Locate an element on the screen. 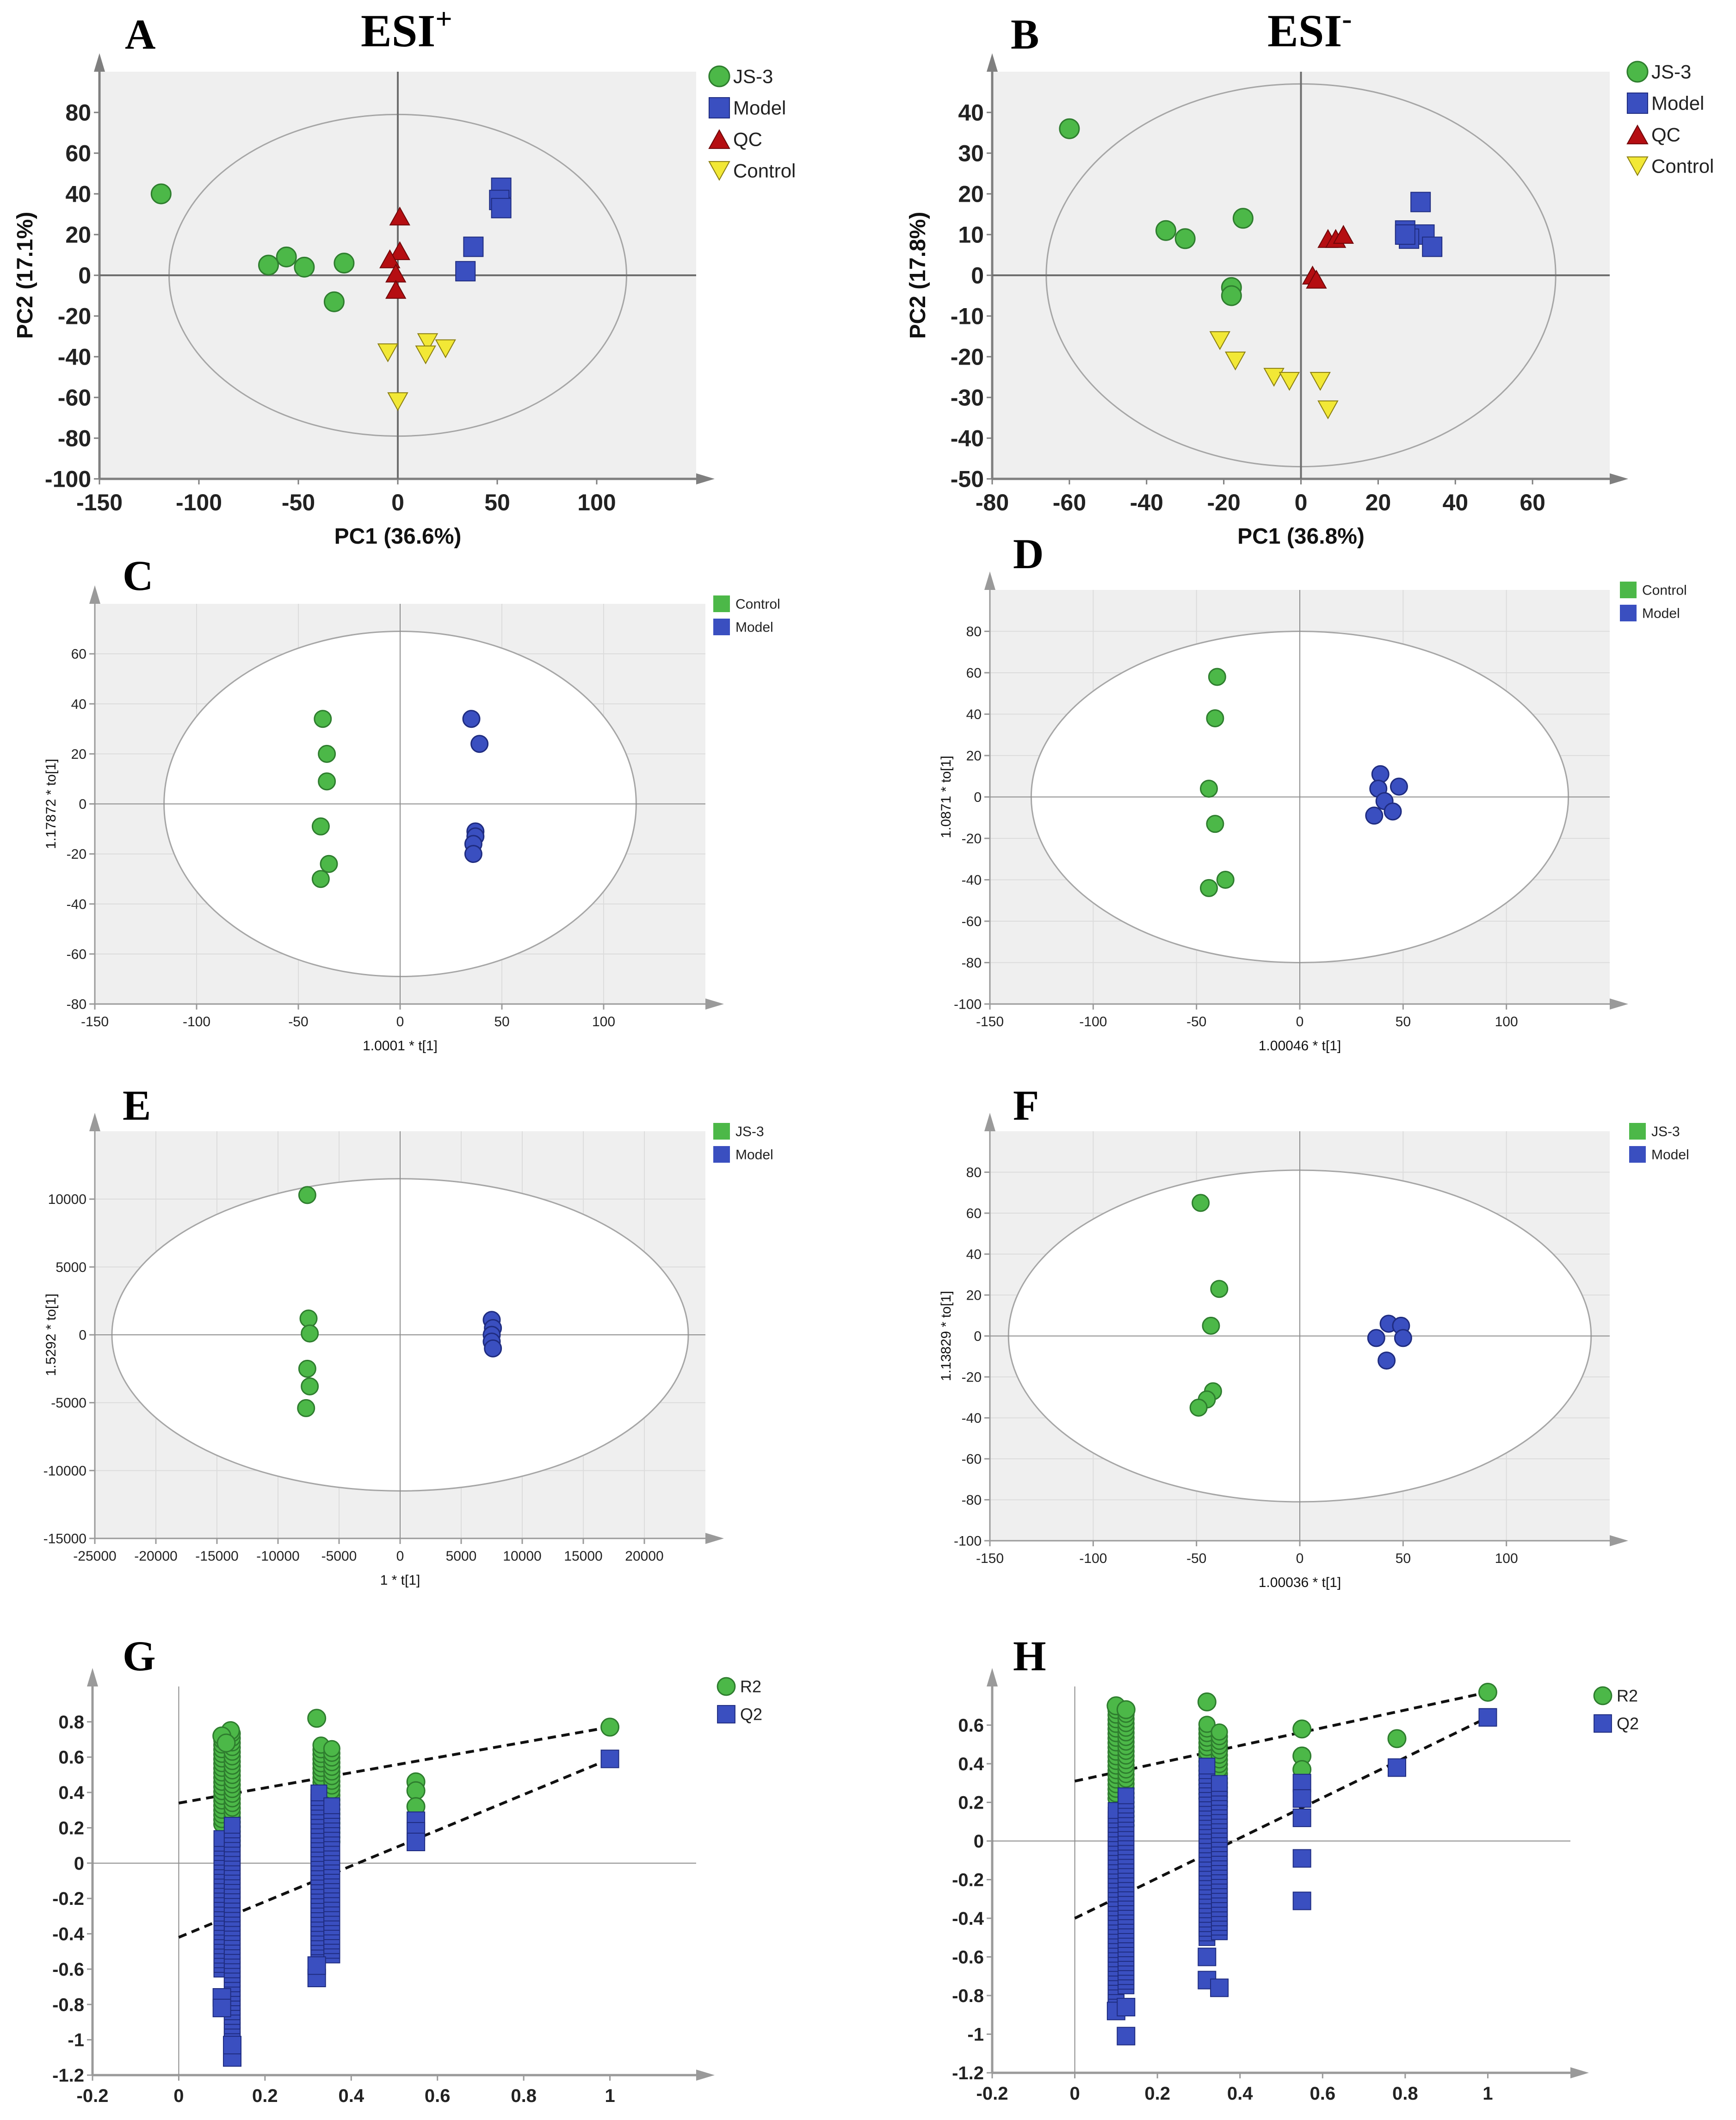 The image size is (1736, 2120). y-tick-label: -1.2 is located at coordinates (968, 2073).